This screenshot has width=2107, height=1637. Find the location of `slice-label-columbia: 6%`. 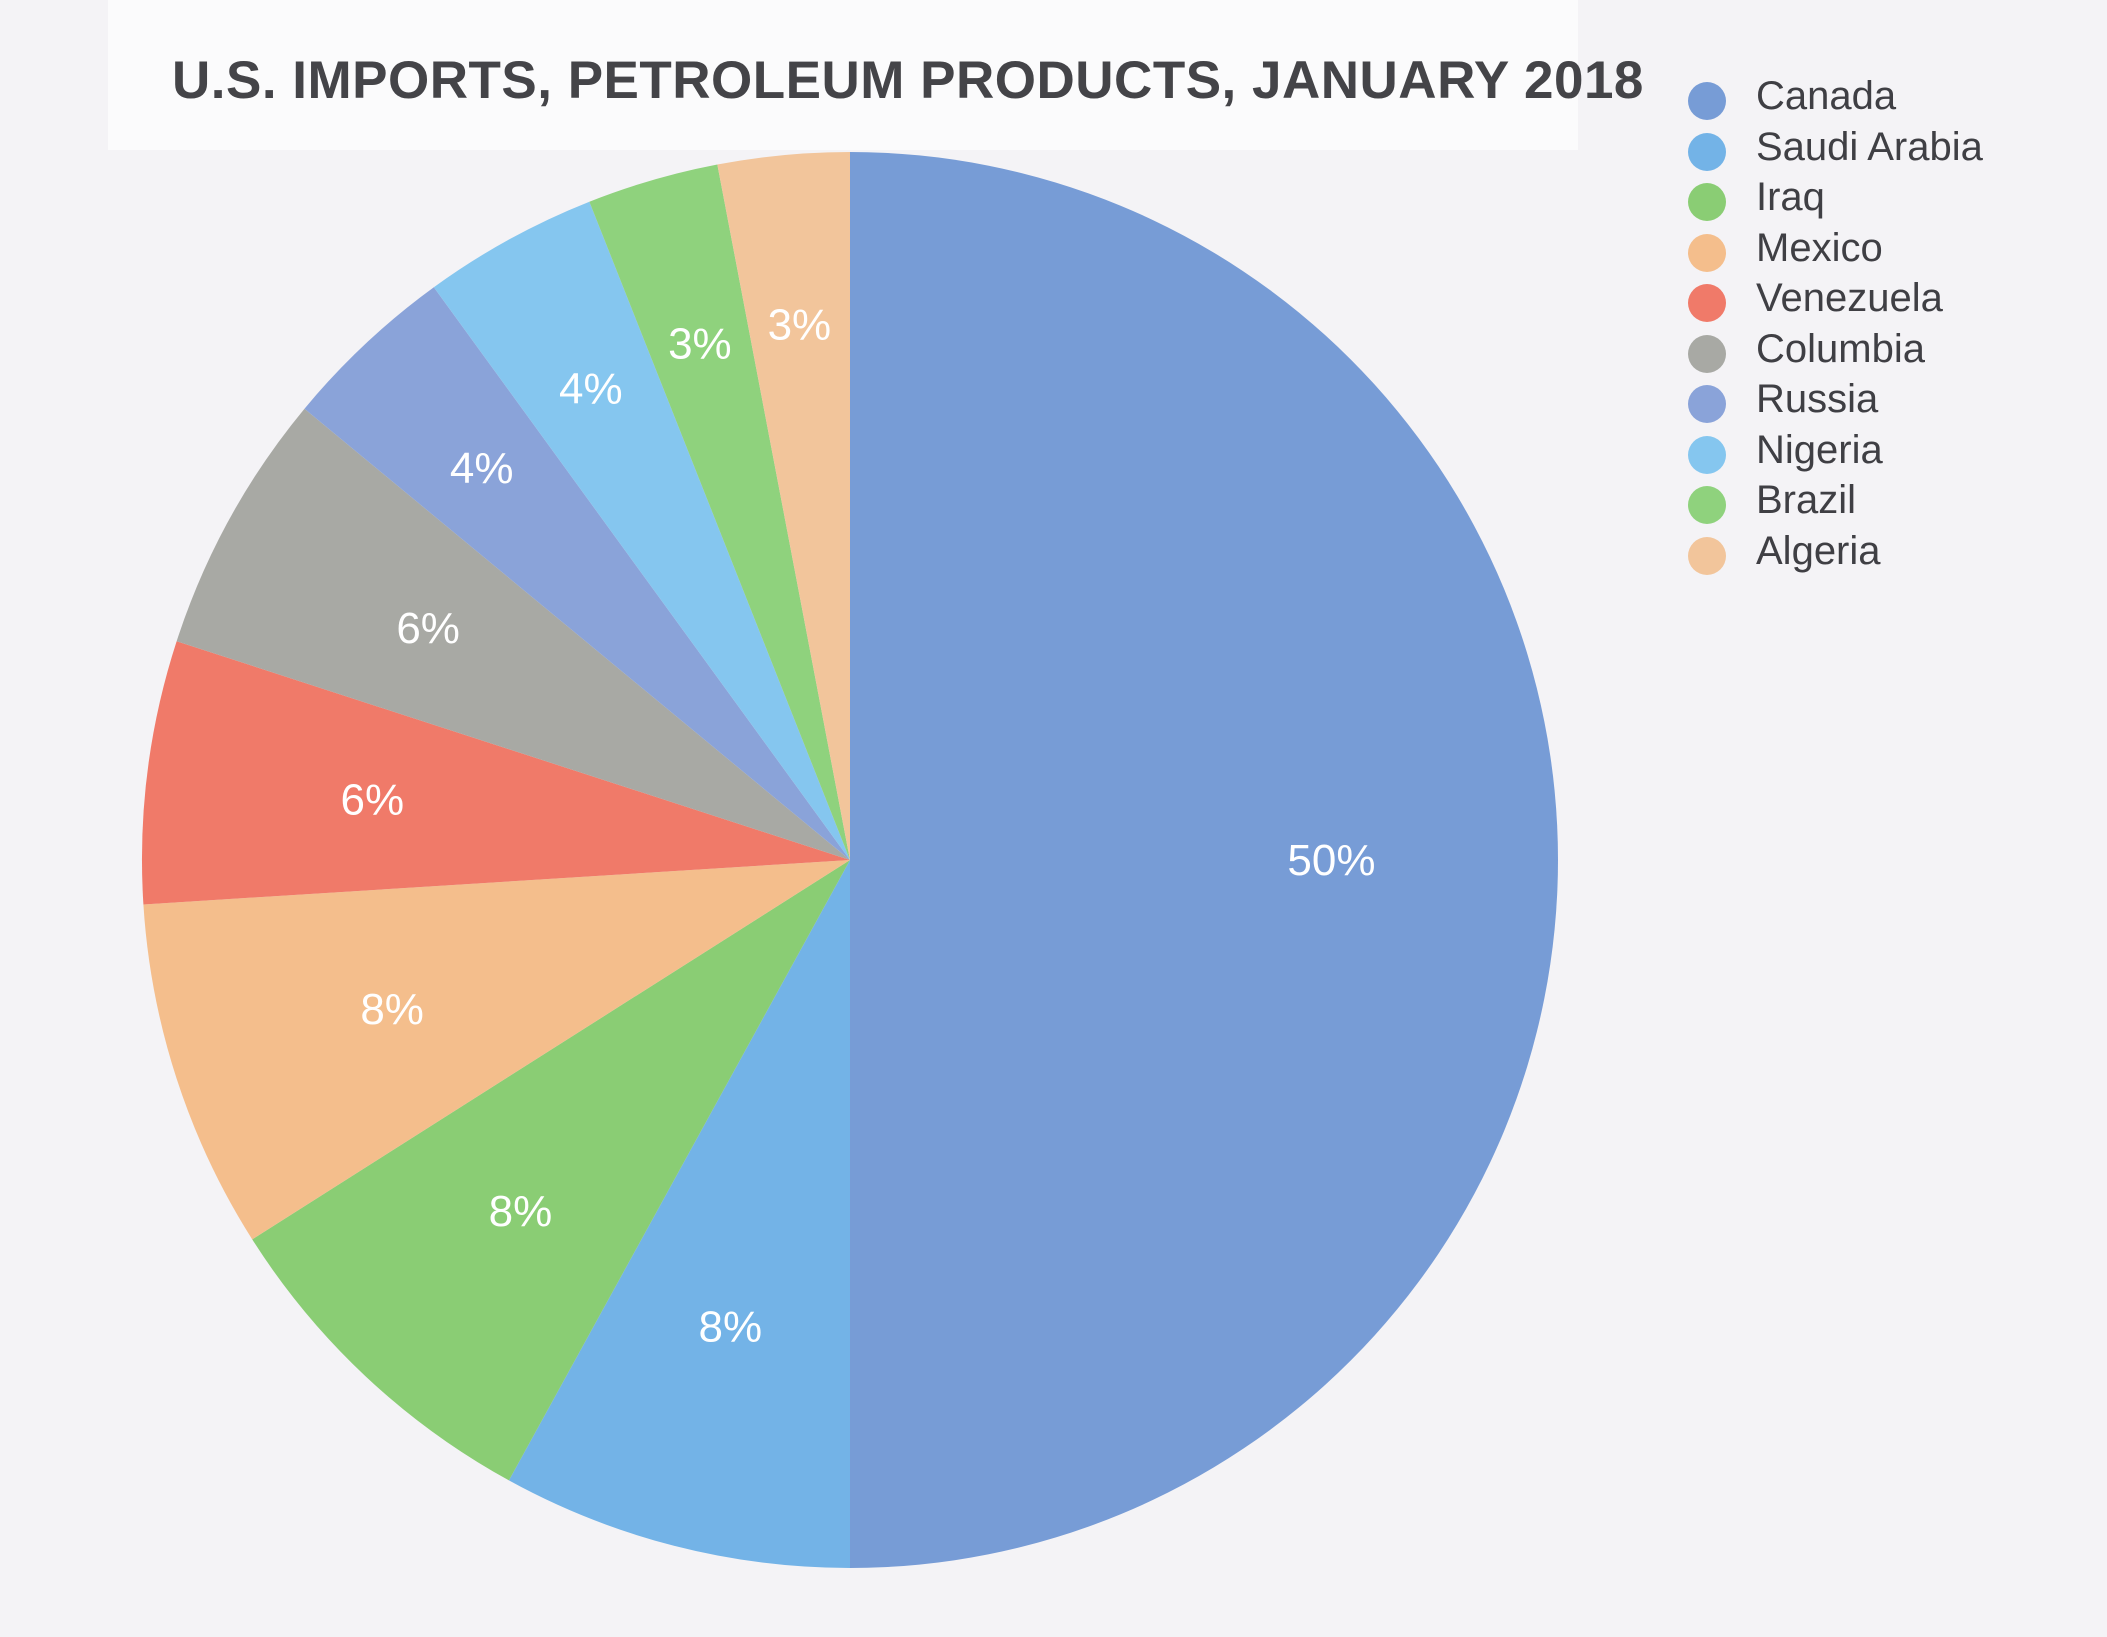

slice-label-columbia: 6% is located at coordinates (428, 628).